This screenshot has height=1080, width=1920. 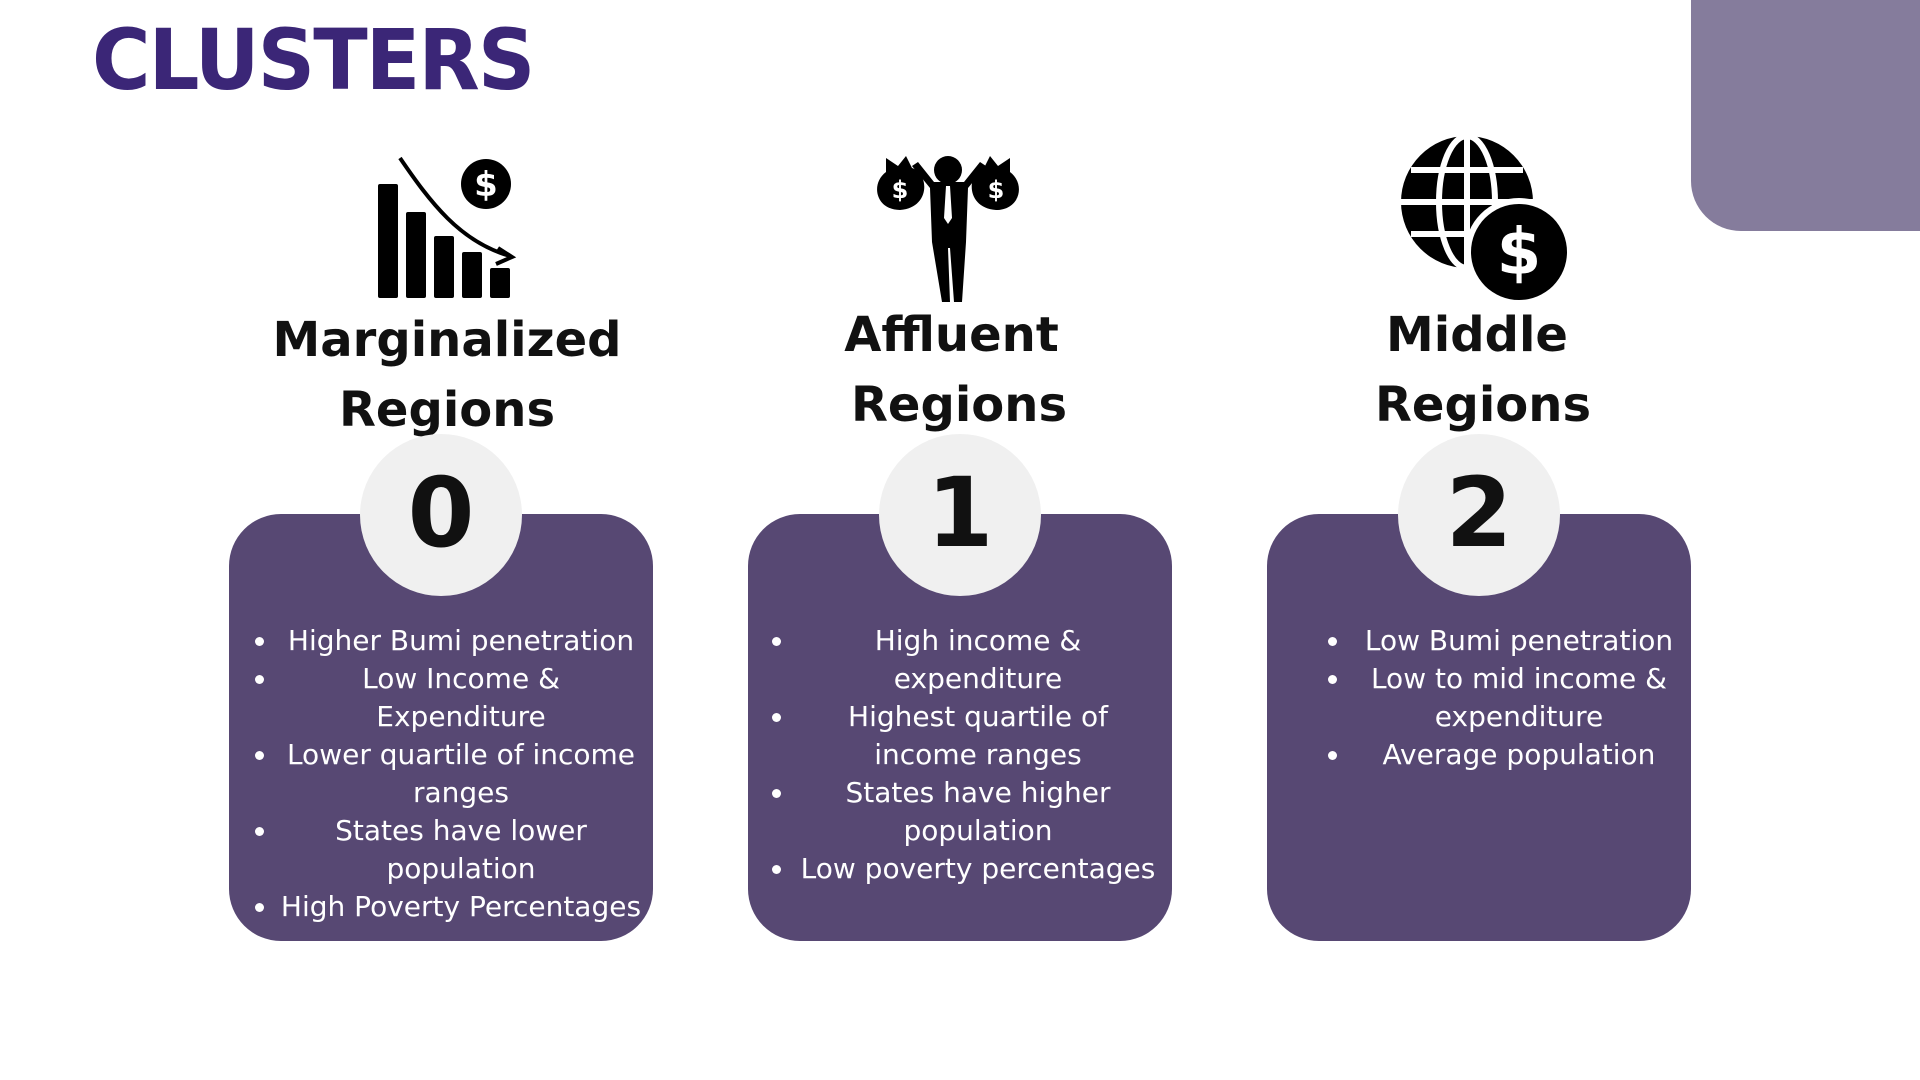 I want to click on cluster-0-heading-line2: Regions, so click(x=447, y=410).